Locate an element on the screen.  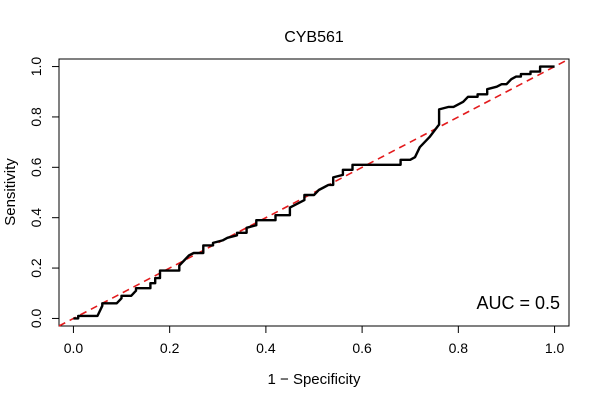
y-tick-label: 0.2 is located at coordinates (36, 268).